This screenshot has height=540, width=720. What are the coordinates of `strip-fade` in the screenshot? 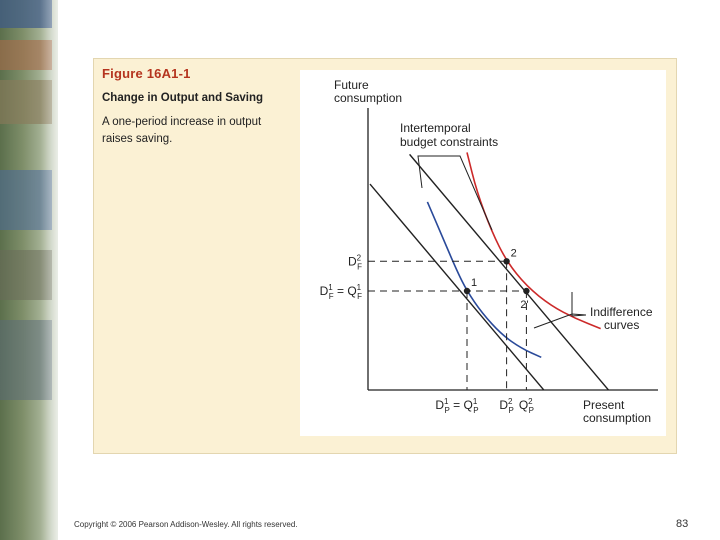 It's located at (60, 270).